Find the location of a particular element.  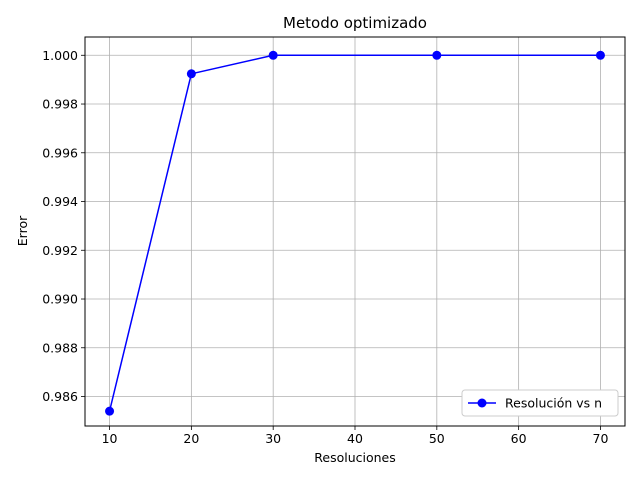

y-tick-label: 0.994 is located at coordinates (60, 201).